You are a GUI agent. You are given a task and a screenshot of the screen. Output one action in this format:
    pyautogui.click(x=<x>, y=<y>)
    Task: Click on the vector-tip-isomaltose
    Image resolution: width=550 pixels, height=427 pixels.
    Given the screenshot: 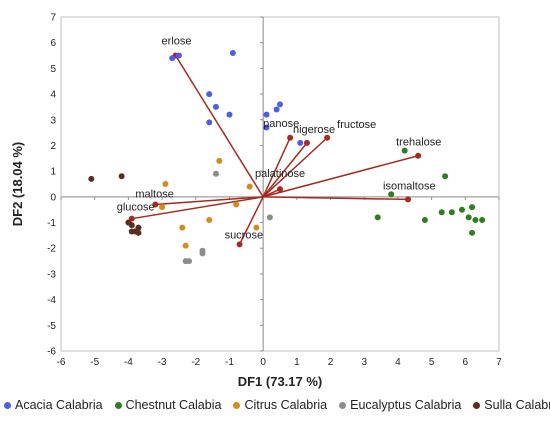 What is the action you would take?
    pyautogui.click(x=408, y=199)
    